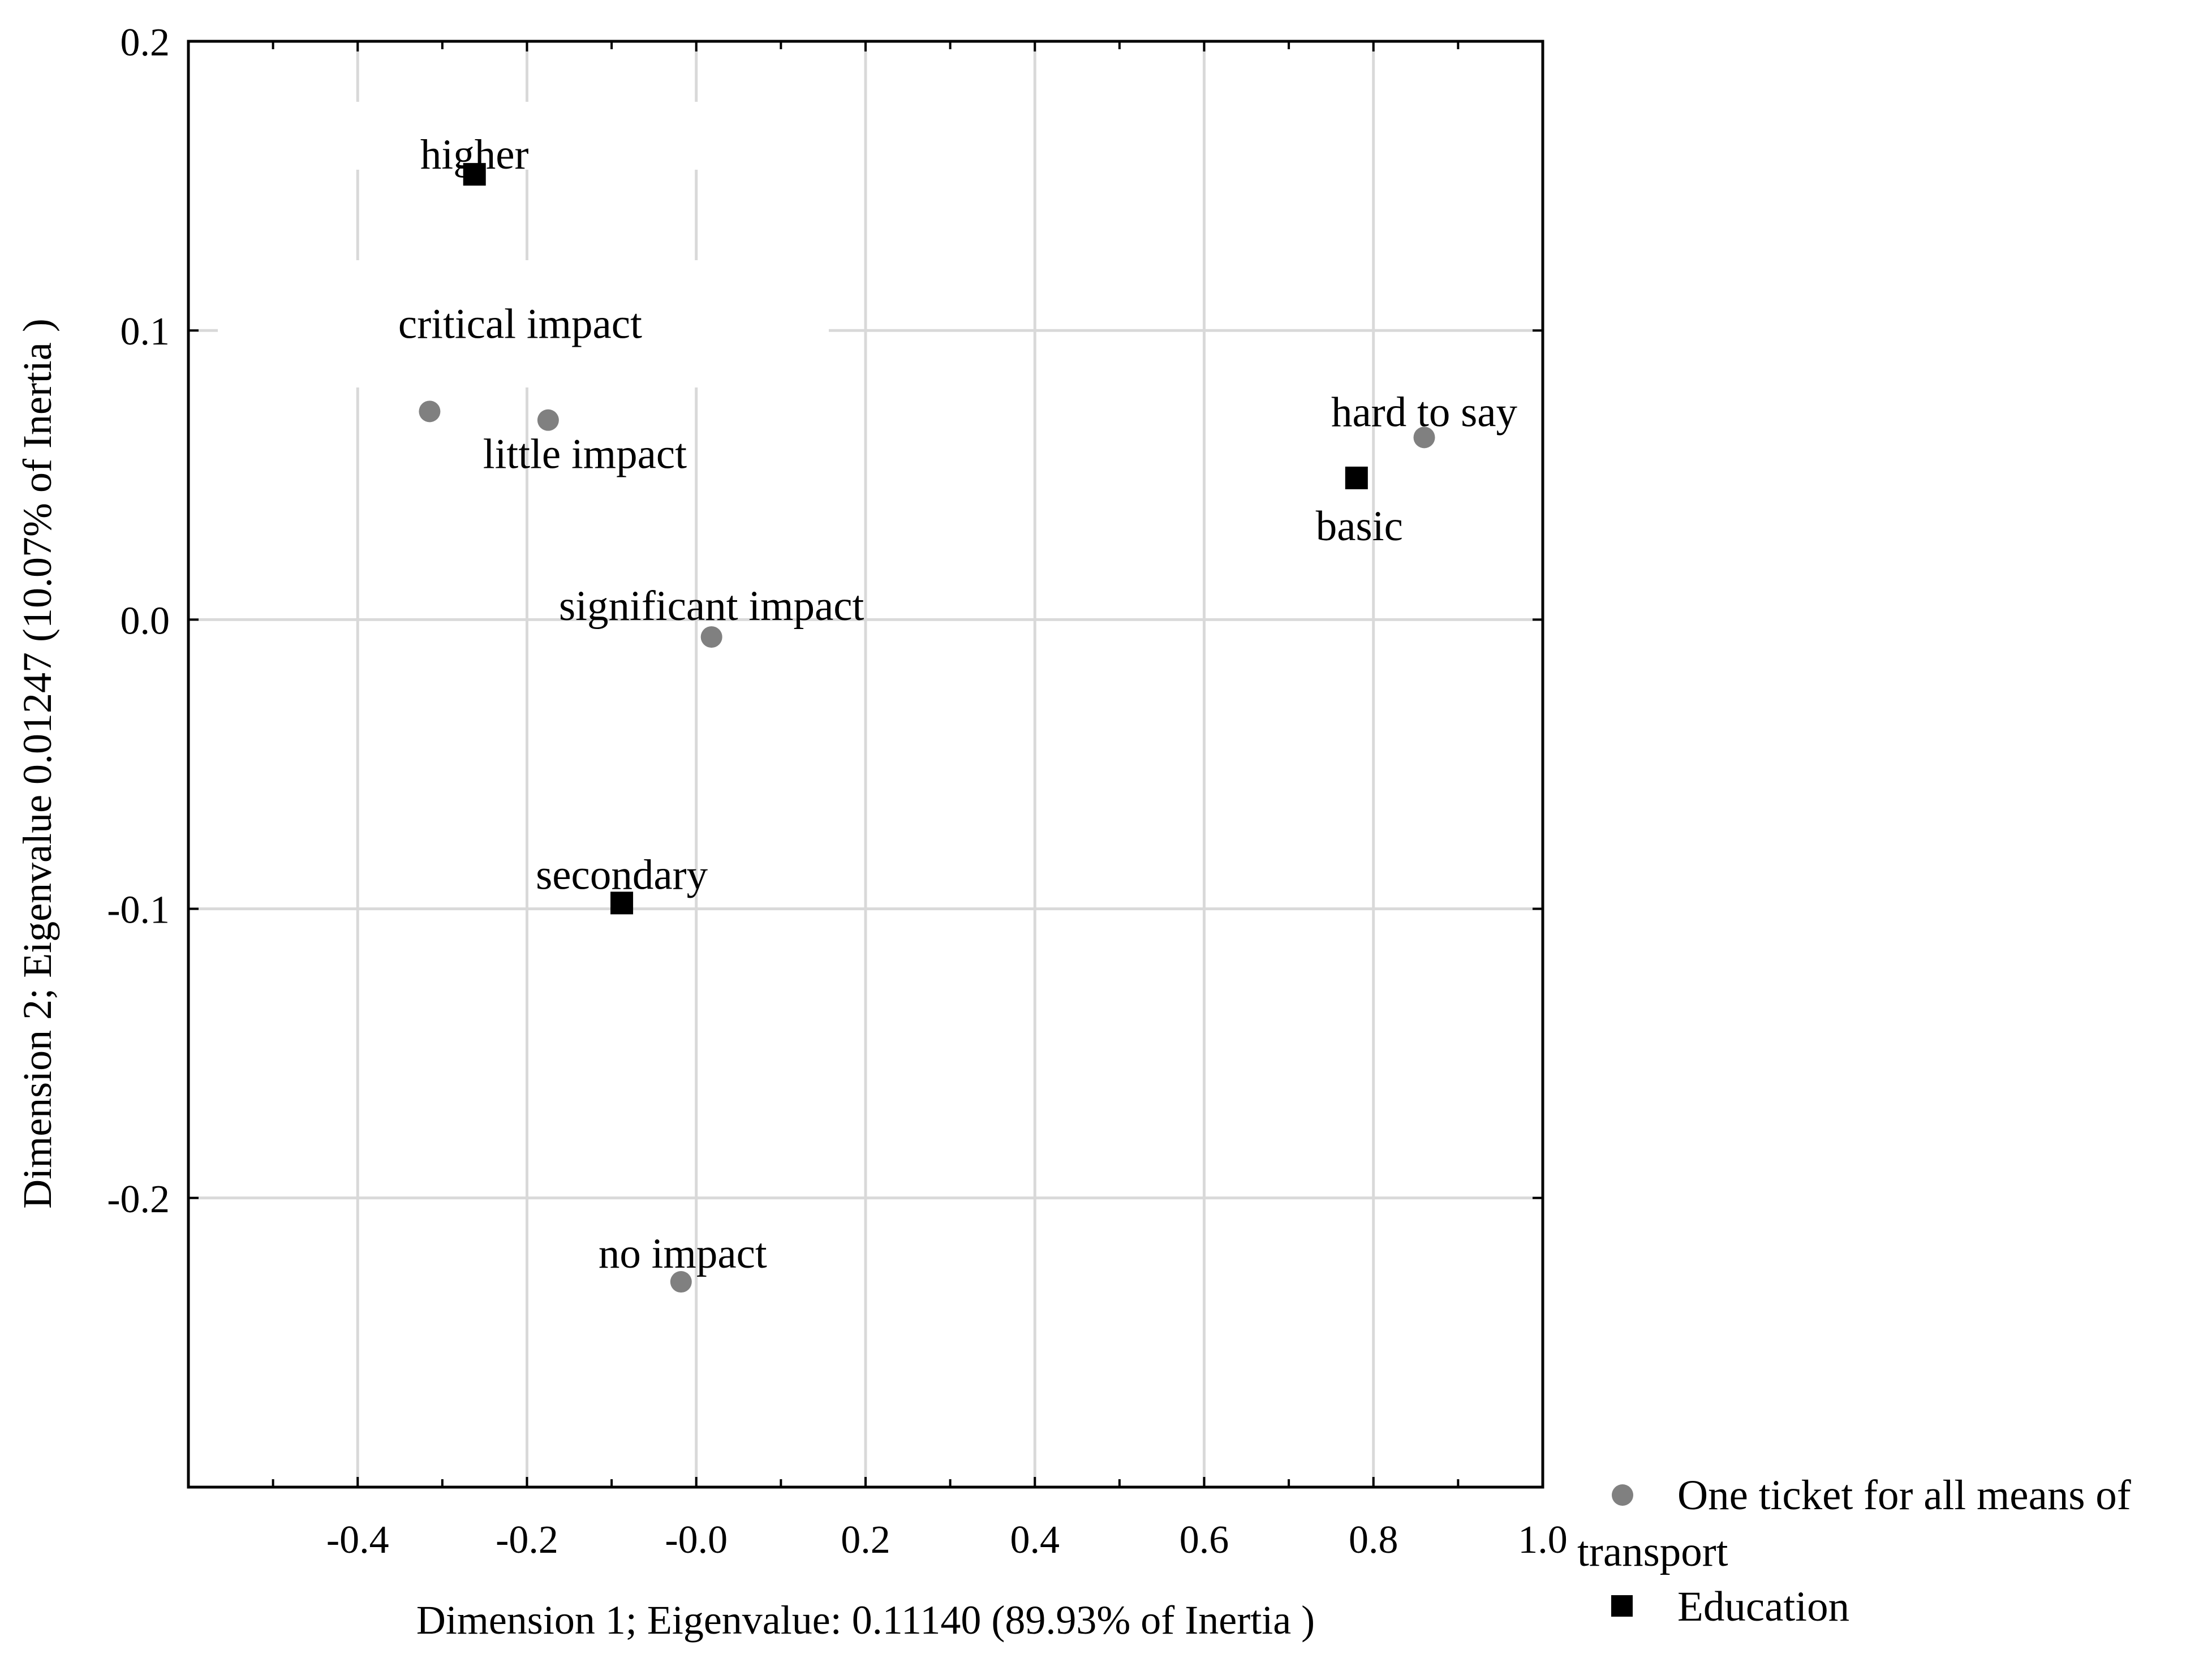  Describe the element at coordinates (145, 332) in the screenshot. I see `y-tick-label: 0.1` at that location.